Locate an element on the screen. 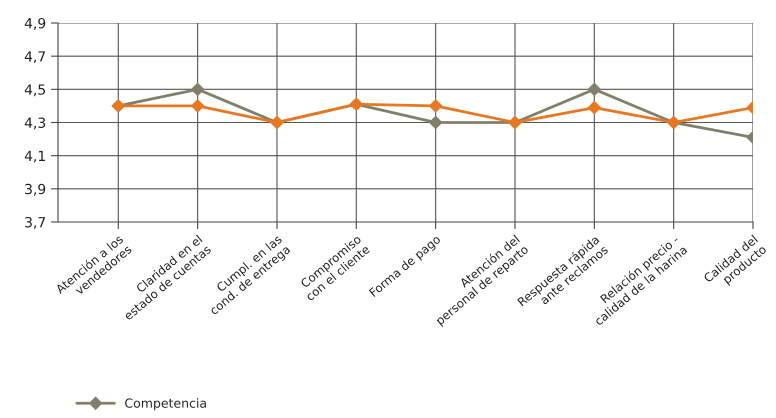  y-tick-label: 4,3 is located at coordinates (35, 123).